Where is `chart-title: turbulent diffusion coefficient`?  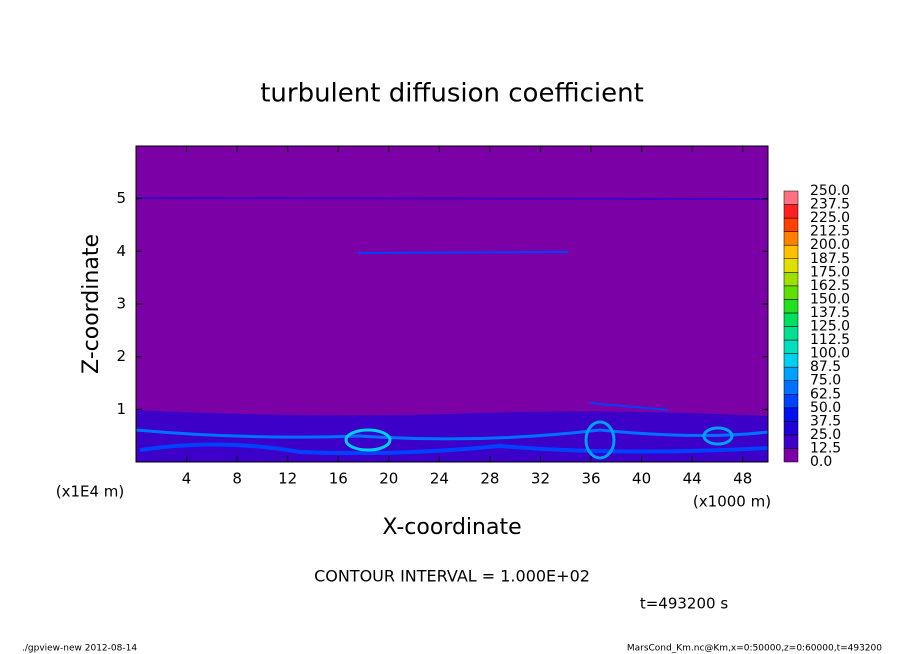 chart-title: turbulent diffusion coefficient is located at coordinates (452, 94).